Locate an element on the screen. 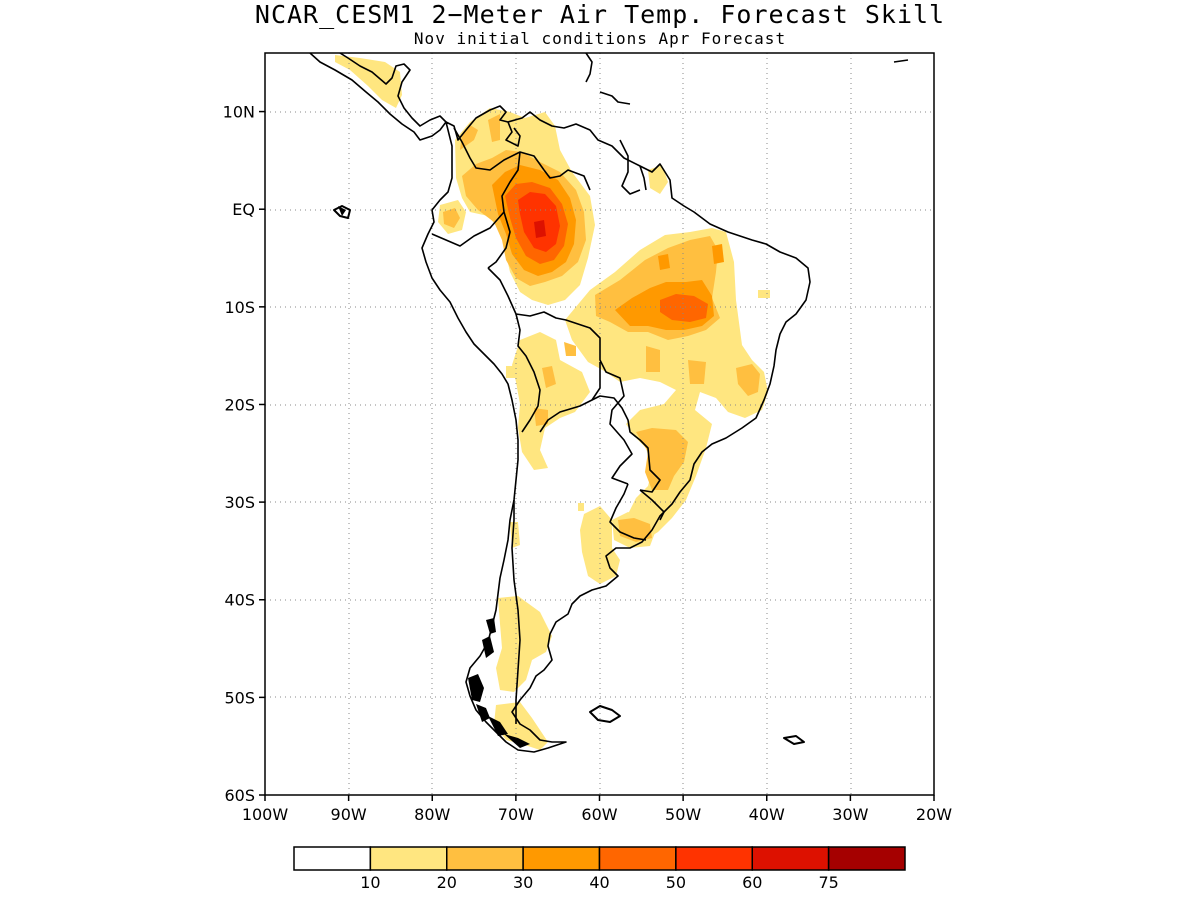 The height and width of the screenshot is (900, 1200). lon-tick-label: 100W is located at coordinates (265, 814).